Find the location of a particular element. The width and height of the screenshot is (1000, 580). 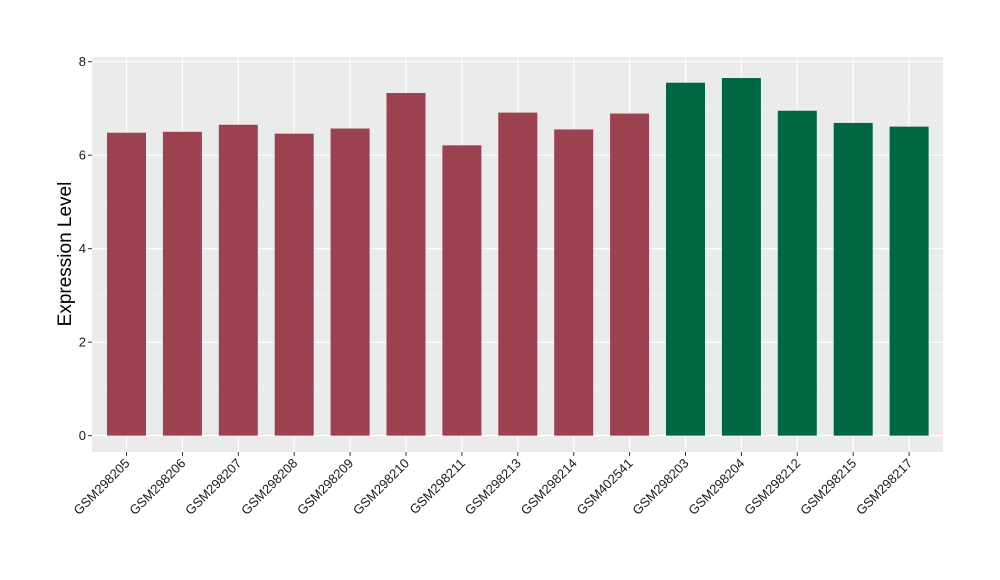

bar-GSM298217 is located at coordinates (909, 281).